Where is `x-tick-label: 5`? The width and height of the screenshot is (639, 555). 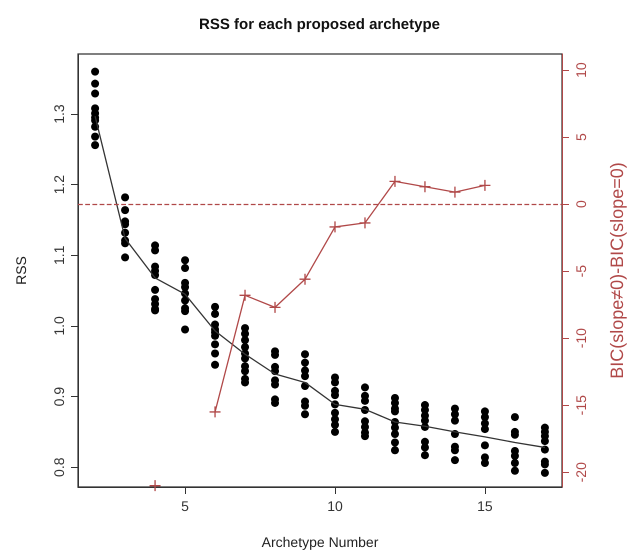
x-tick-label: 5 is located at coordinates (185, 506).